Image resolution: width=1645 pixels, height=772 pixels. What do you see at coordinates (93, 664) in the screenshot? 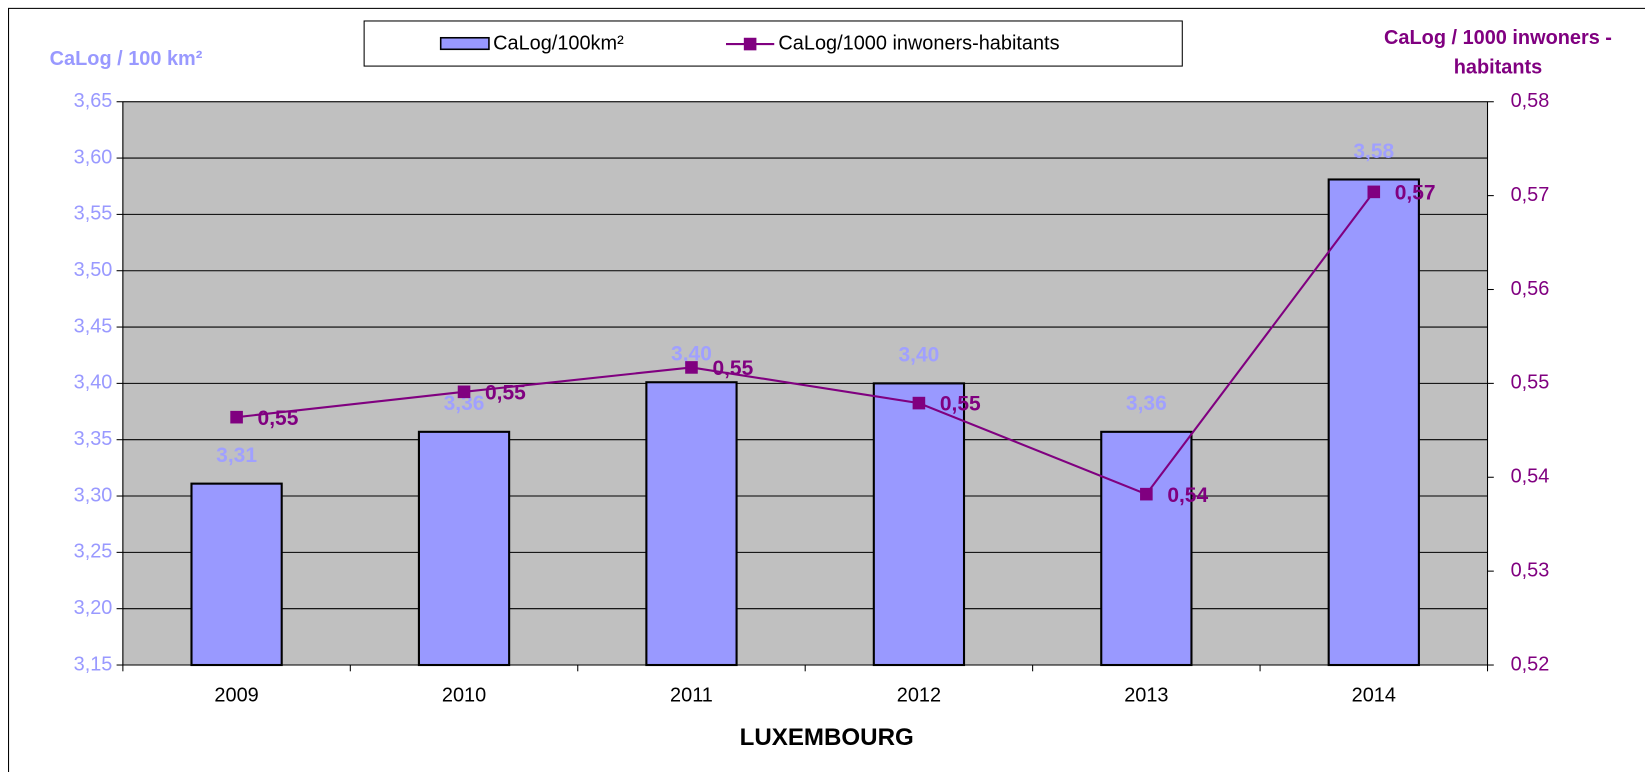
I see `y-tick-label: 3,15` at bounding box center [93, 664].